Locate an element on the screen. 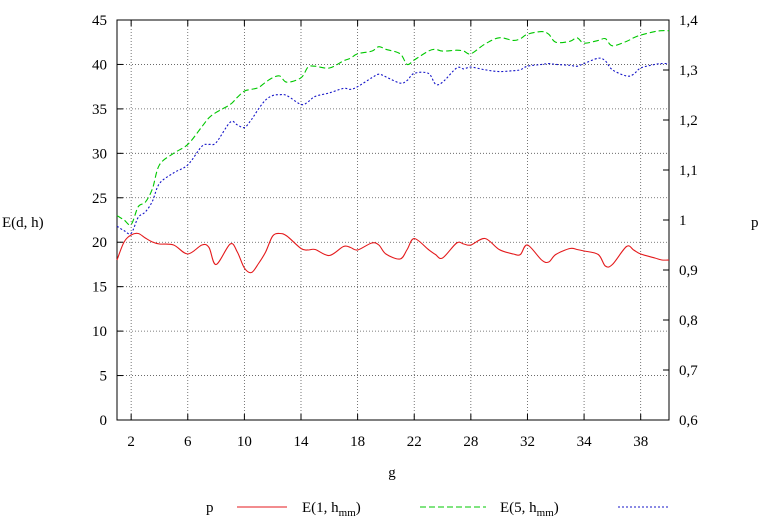 This screenshot has width=760, height=524. x-tick-label: 6 is located at coordinates (188, 442).